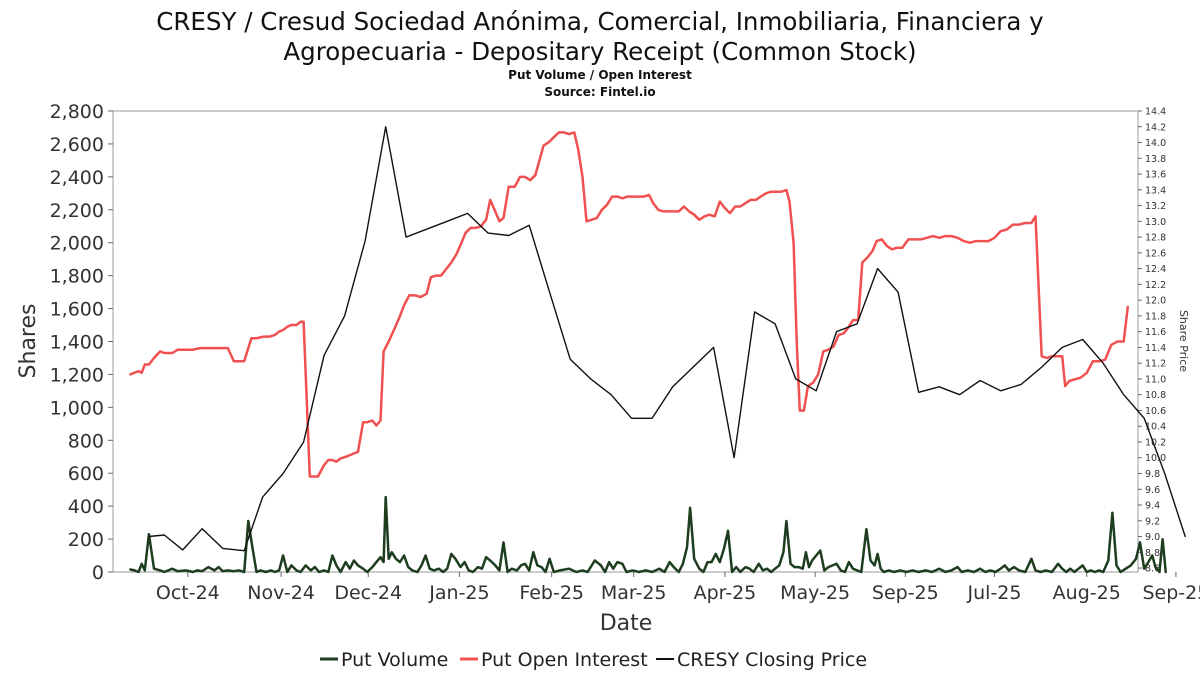 The image size is (1200, 675). What do you see at coordinates (1155, 269) in the screenshot?
I see `y2-tick-label: 12.4` at bounding box center [1155, 269].